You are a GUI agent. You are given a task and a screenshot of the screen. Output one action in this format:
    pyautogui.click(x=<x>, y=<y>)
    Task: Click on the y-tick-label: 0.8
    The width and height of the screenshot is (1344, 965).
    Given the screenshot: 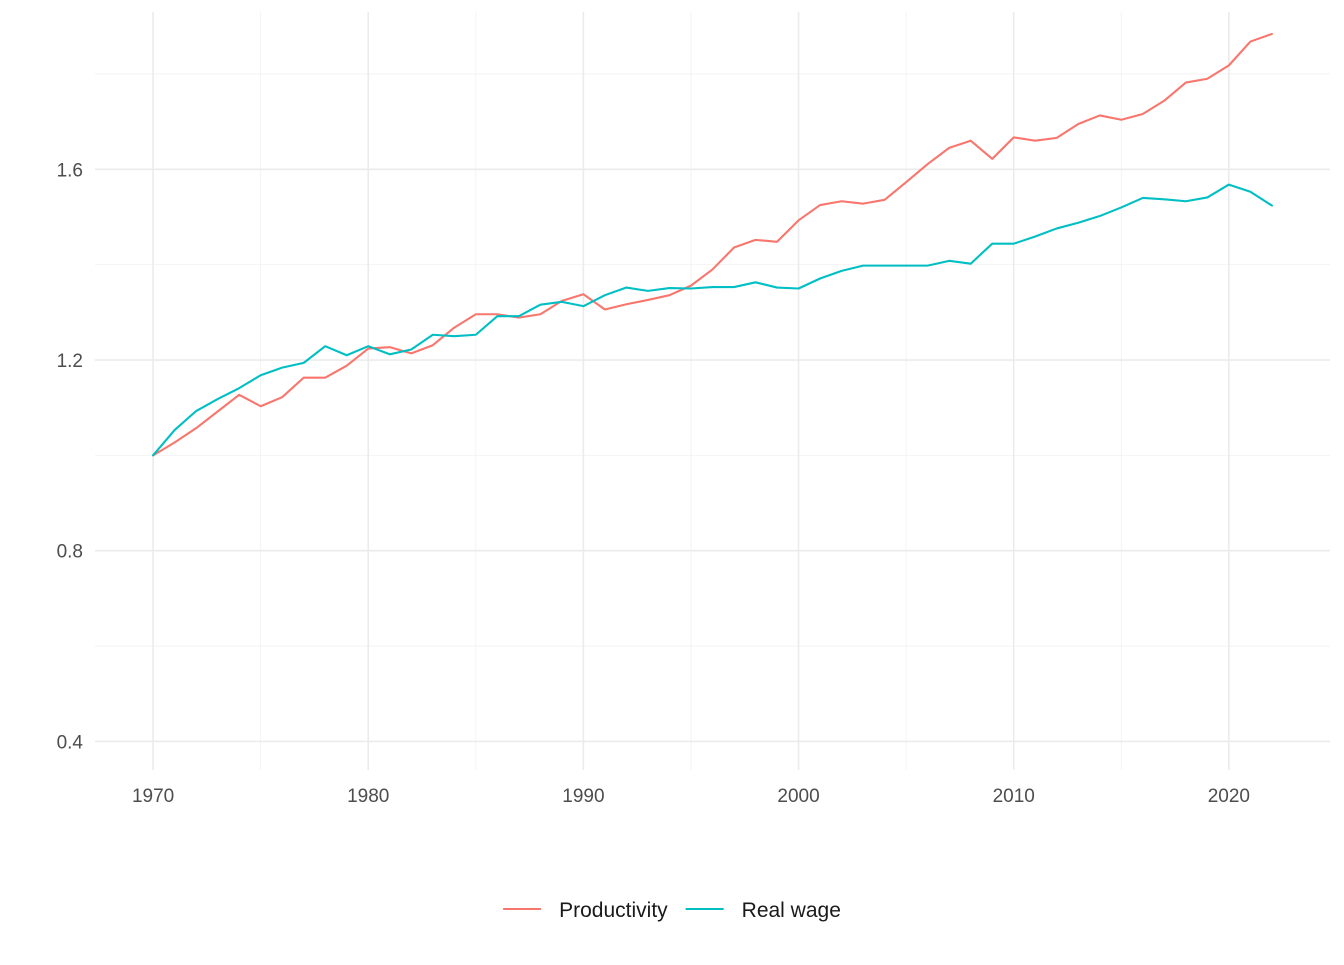 What is the action you would take?
    pyautogui.click(x=70, y=552)
    